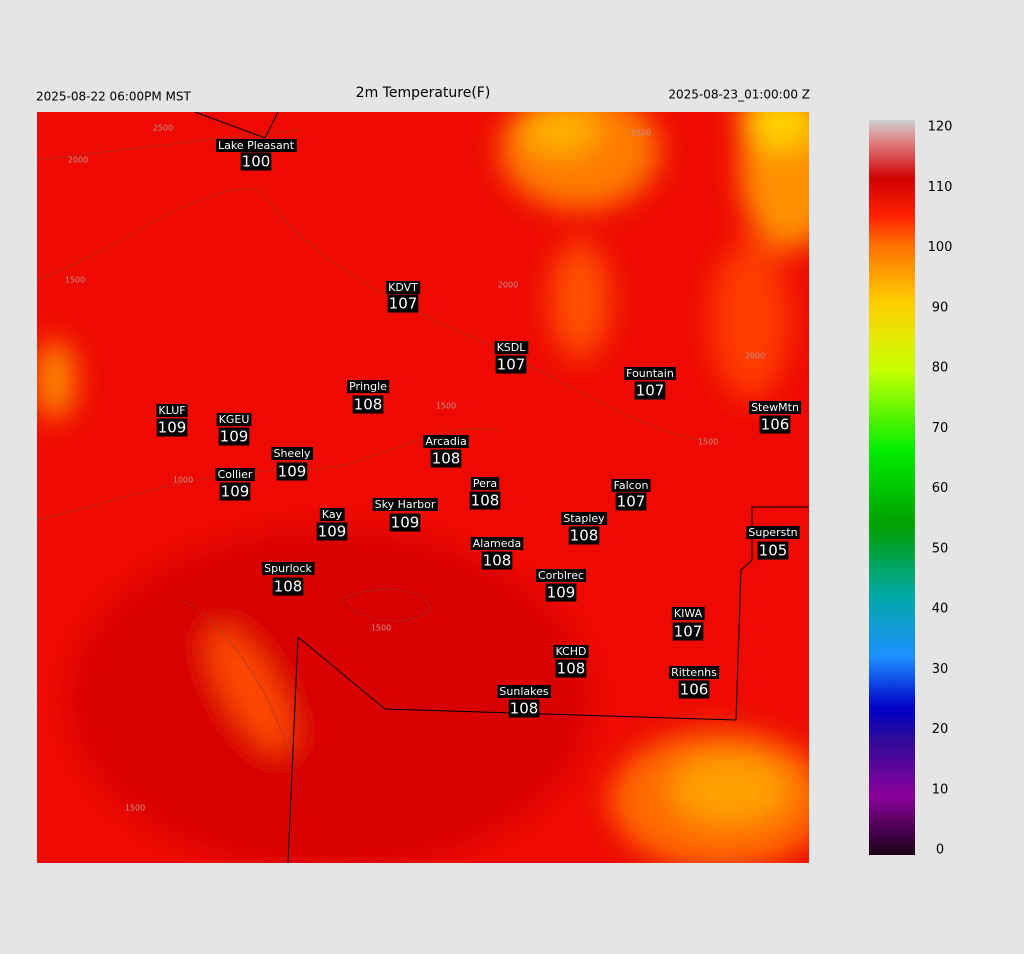 This screenshot has height=954, width=1024. Describe the element at coordinates (641, 133) in the screenshot. I see `contour-label: 3500` at that location.